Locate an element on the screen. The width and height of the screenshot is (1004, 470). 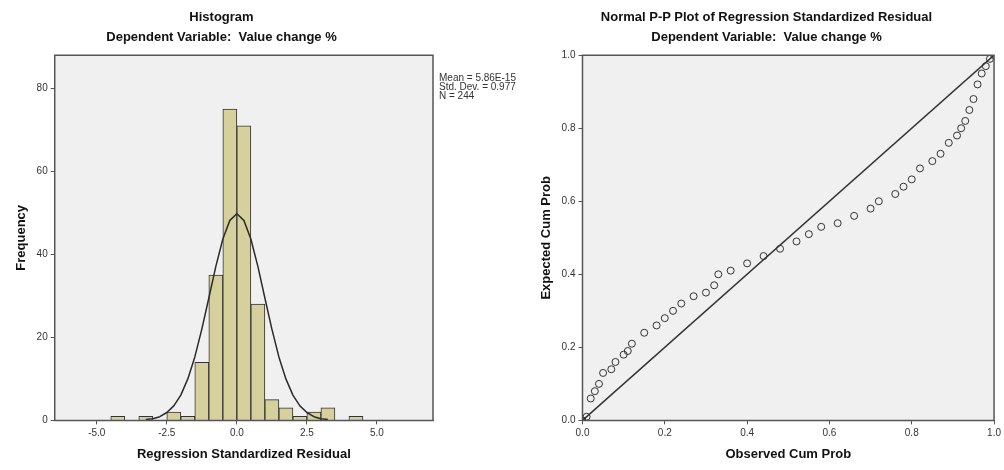
y-tick-label: 20 is located at coordinates (42, 337).